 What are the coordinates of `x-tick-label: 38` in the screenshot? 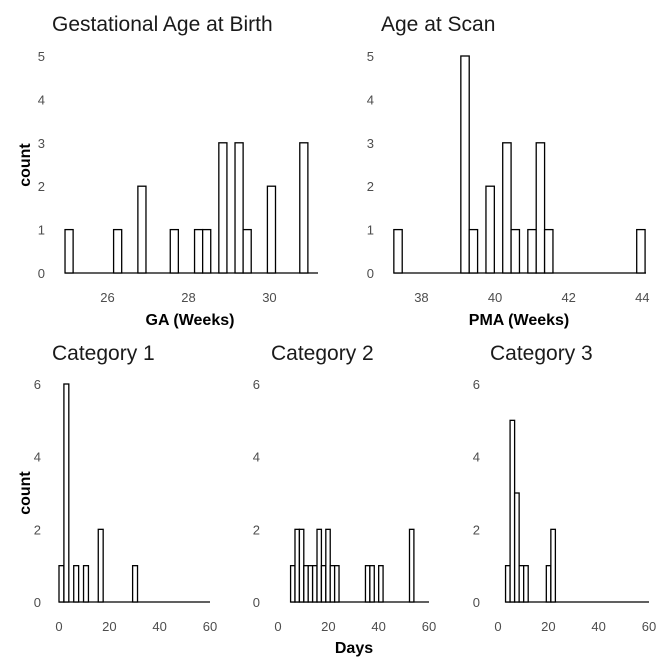 It's located at (421, 297).